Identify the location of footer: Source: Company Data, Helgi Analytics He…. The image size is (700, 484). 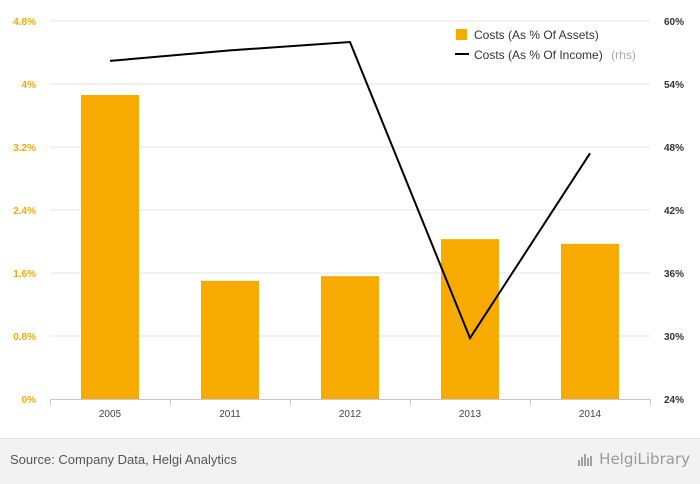
(350, 461).